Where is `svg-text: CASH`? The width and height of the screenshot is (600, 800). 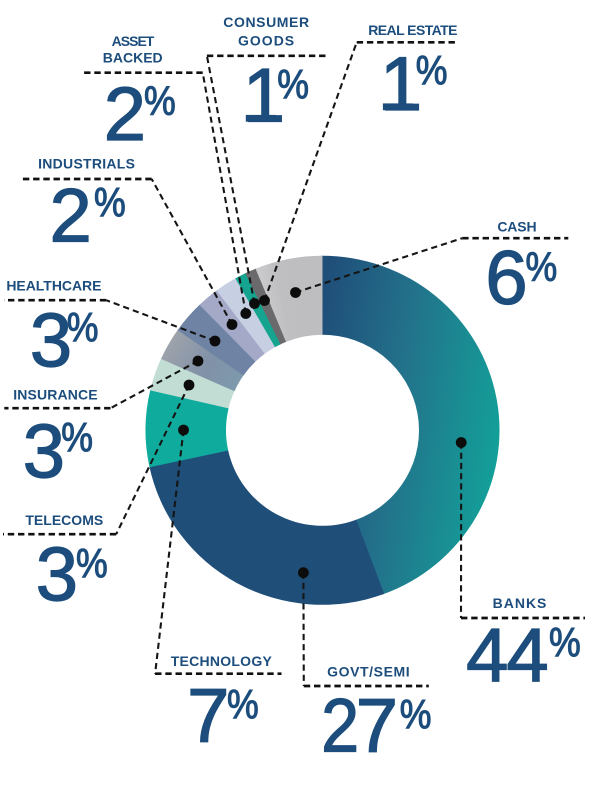 svg-text: CASH is located at coordinates (516, 226).